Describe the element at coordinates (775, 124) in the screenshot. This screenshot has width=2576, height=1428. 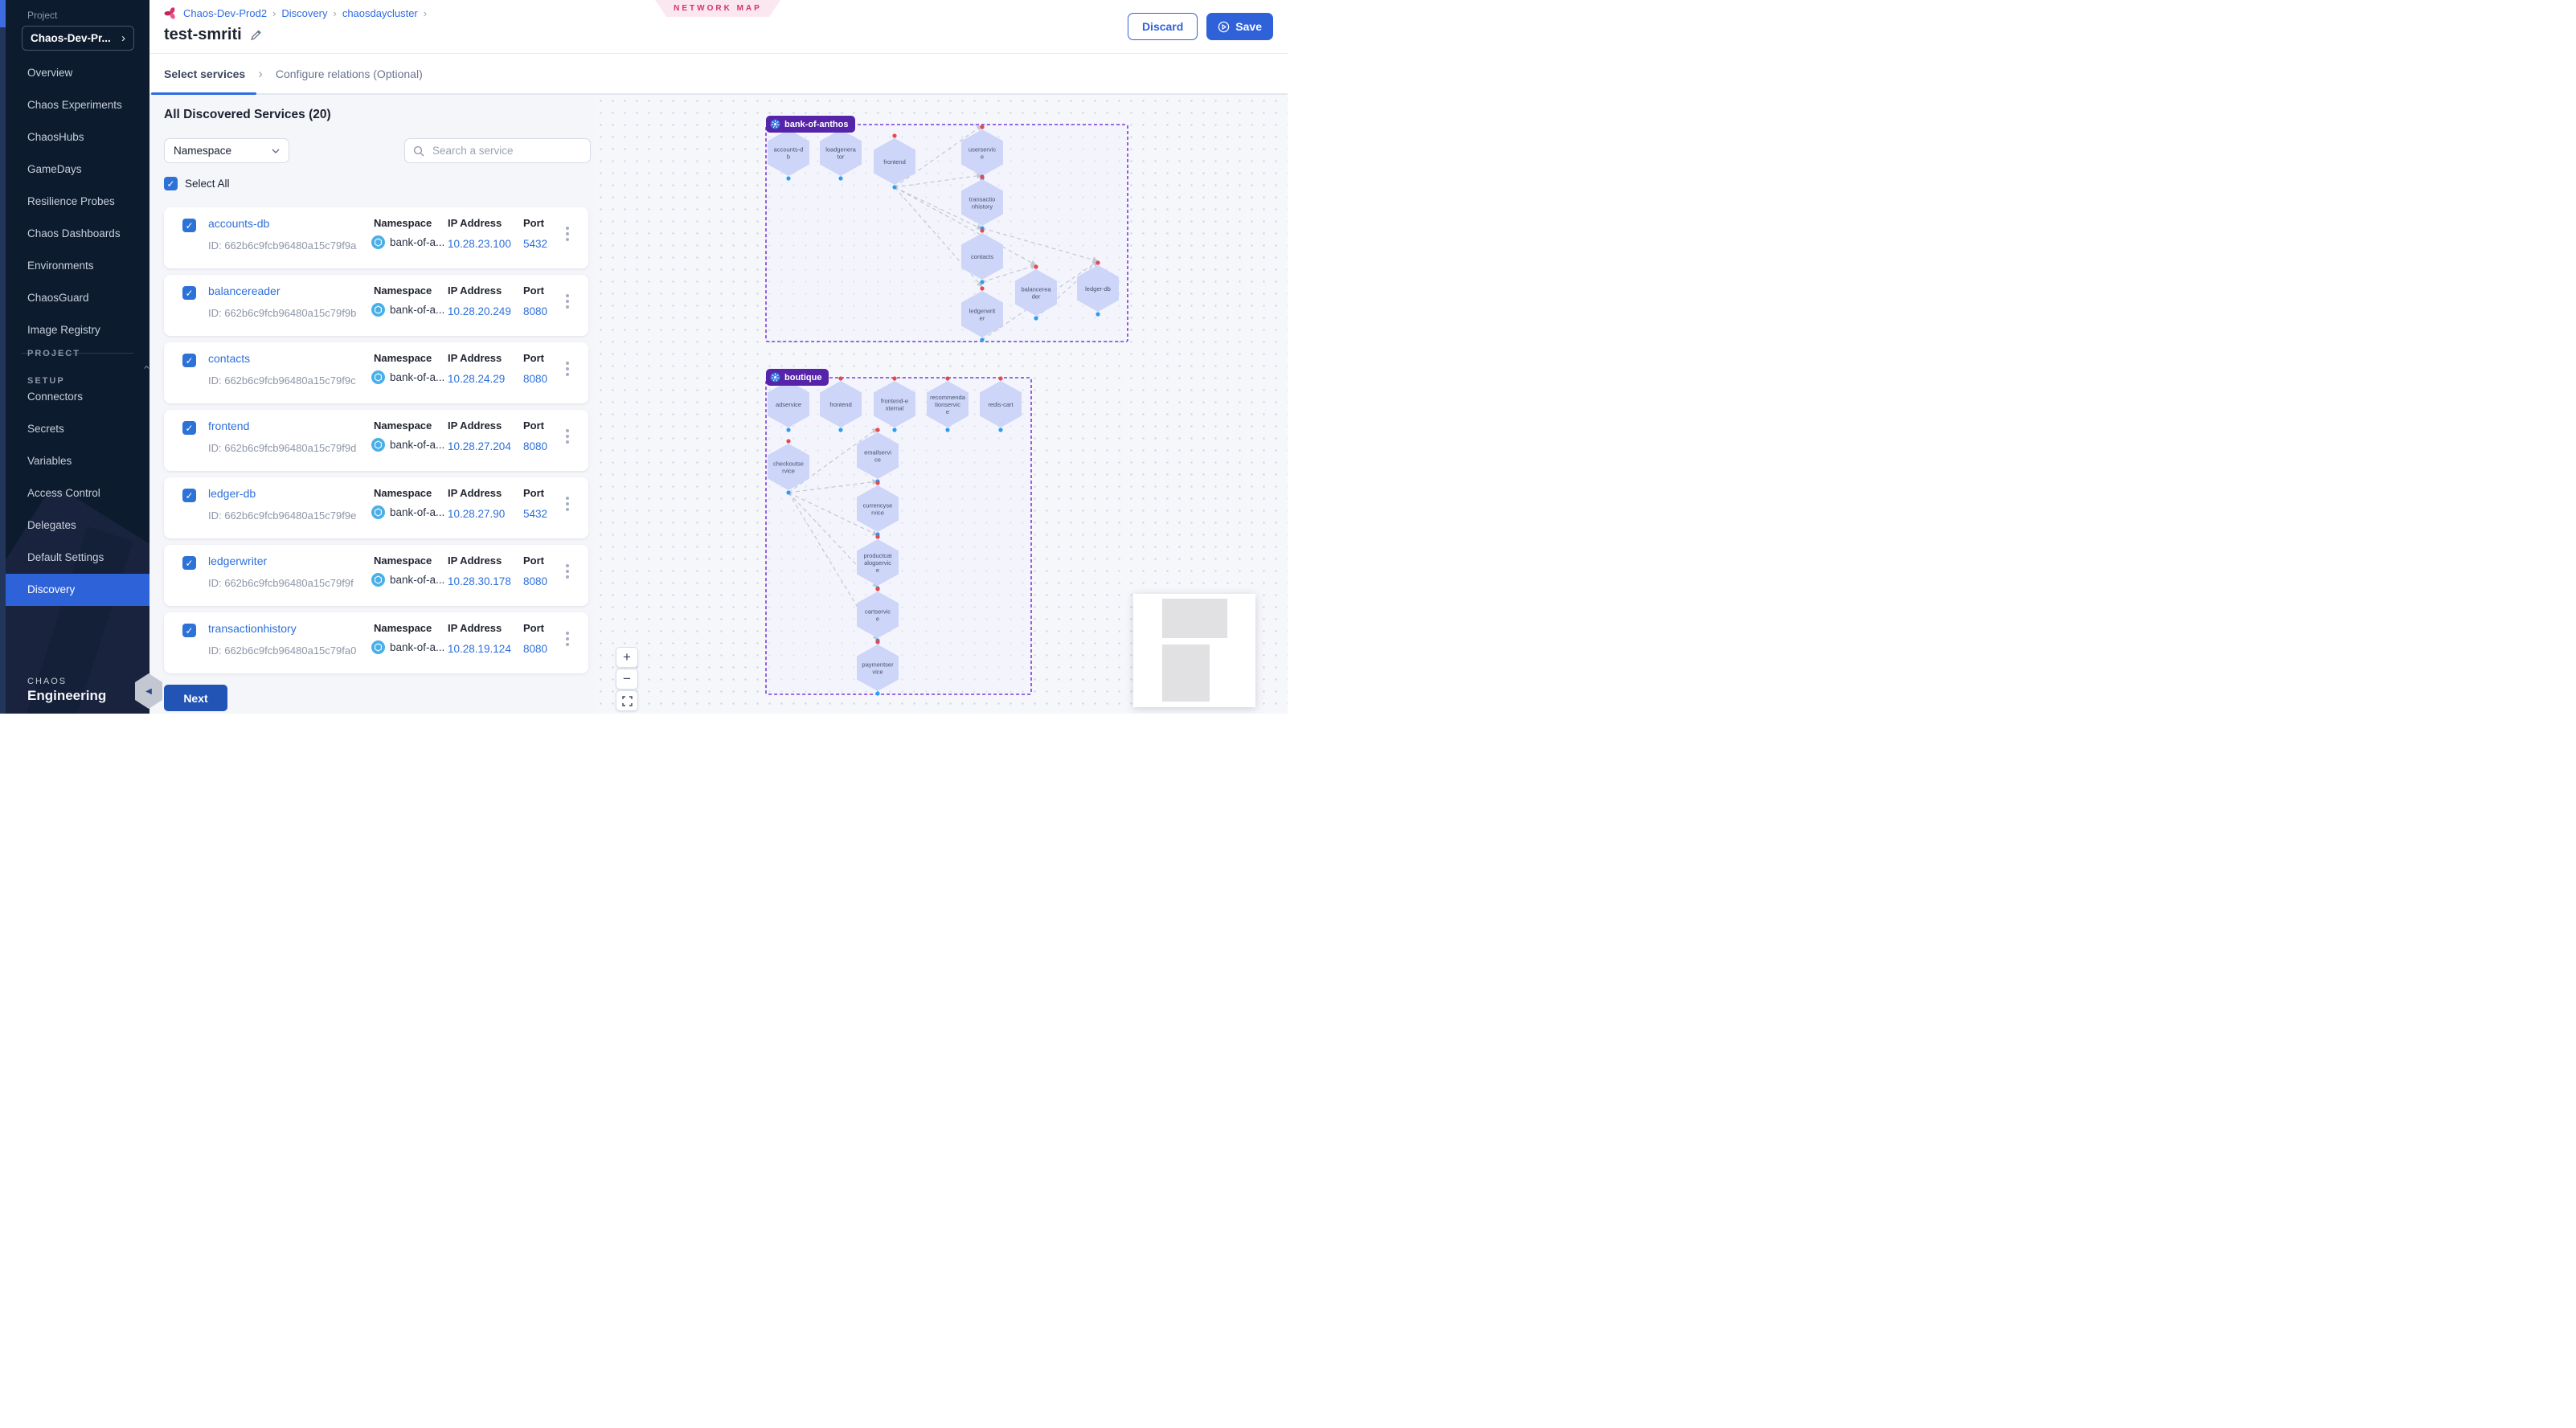
I see `kubernetes-icon` at that location.